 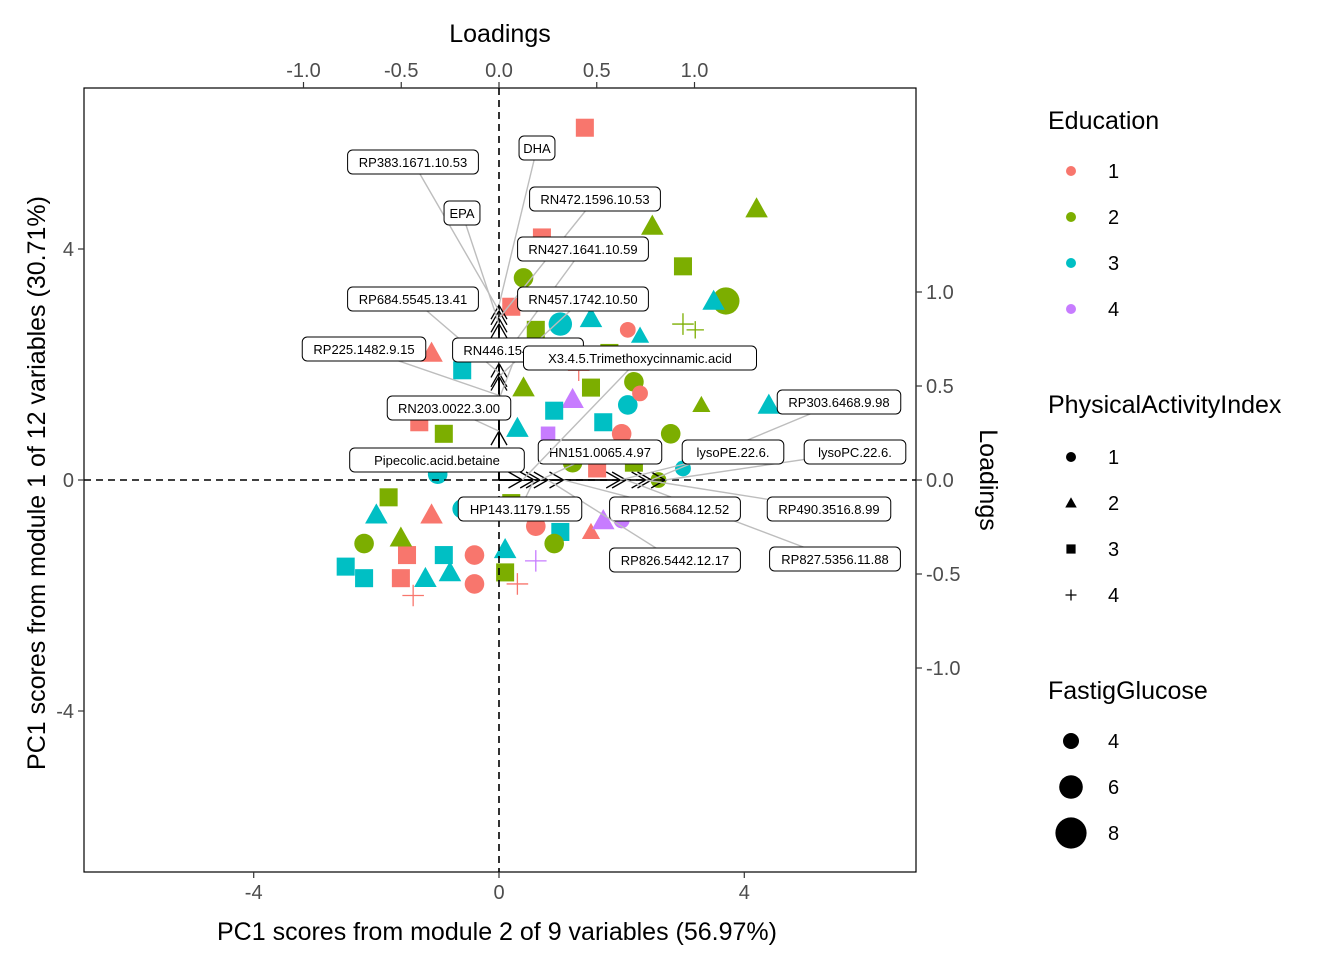 I want to click on legend-education-label: 2, so click(x=1113, y=218).